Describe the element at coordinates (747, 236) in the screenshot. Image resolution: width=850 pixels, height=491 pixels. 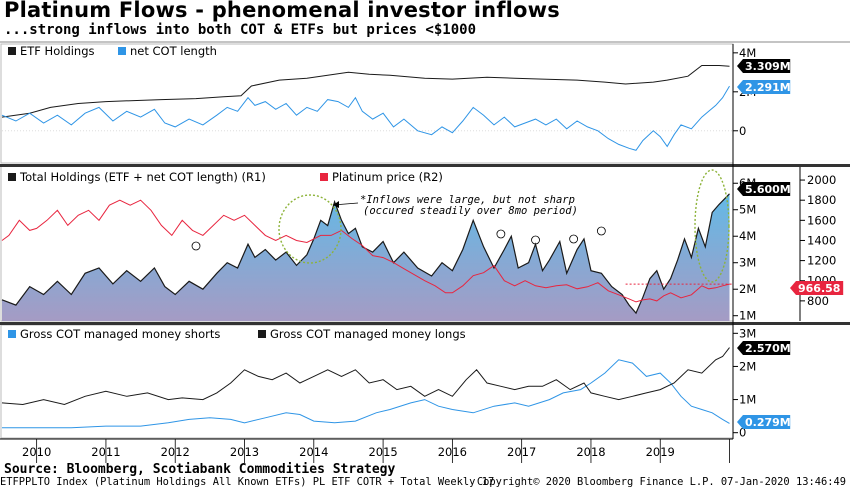
I see `mid-y1-tick-label: 4M` at that location.